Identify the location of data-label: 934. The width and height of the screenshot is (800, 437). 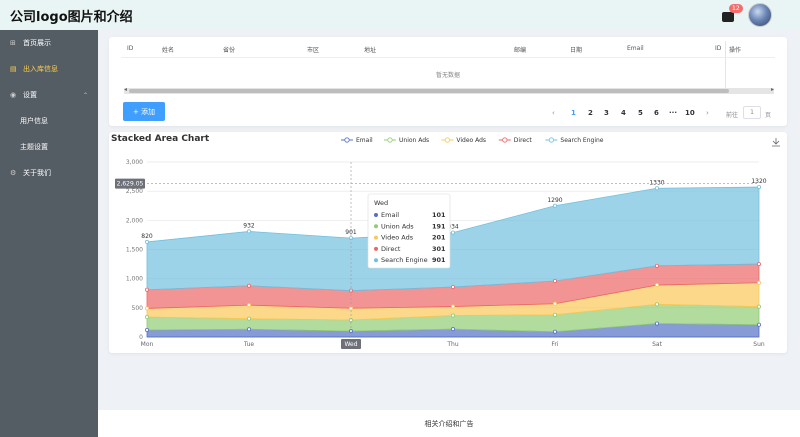
(453, 227).